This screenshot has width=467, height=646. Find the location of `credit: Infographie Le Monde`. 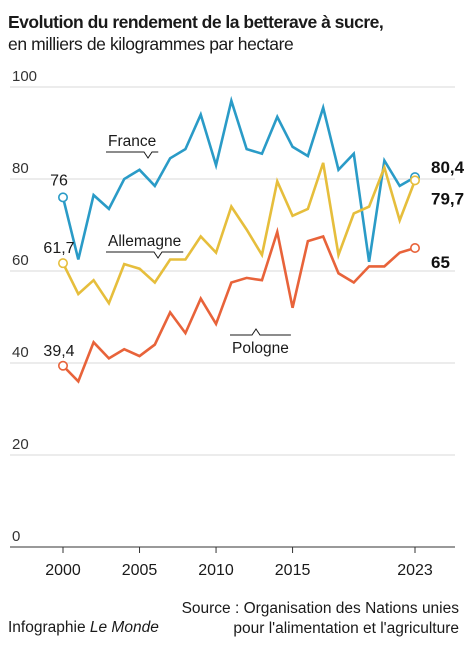

credit: Infographie Le Monde is located at coordinates (83, 628).